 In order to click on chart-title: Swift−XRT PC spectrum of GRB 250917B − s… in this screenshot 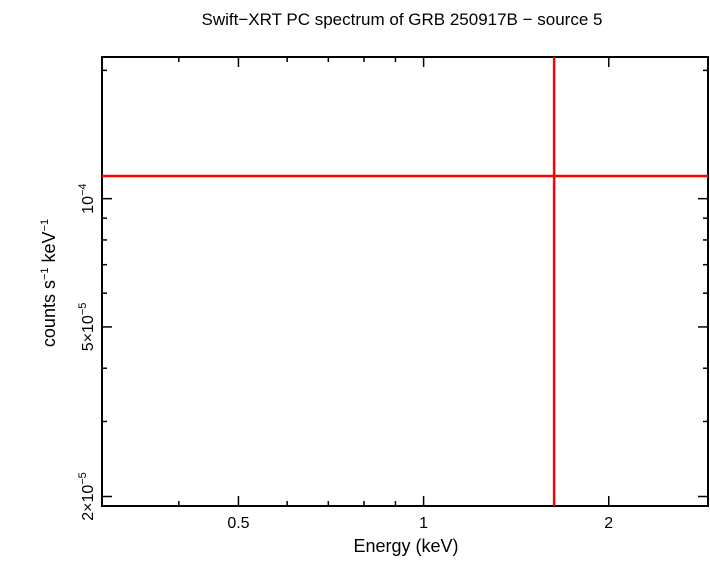, I will do `click(402, 19)`.